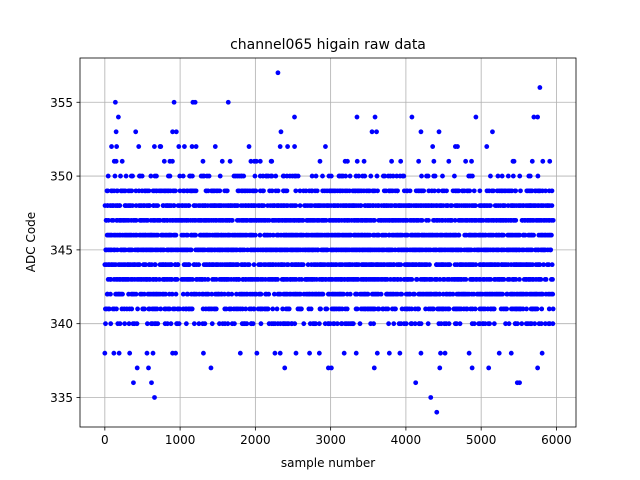  Describe the element at coordinates (328, 463) in the screenshot. I see `x-axis-label: sample number` at that location.